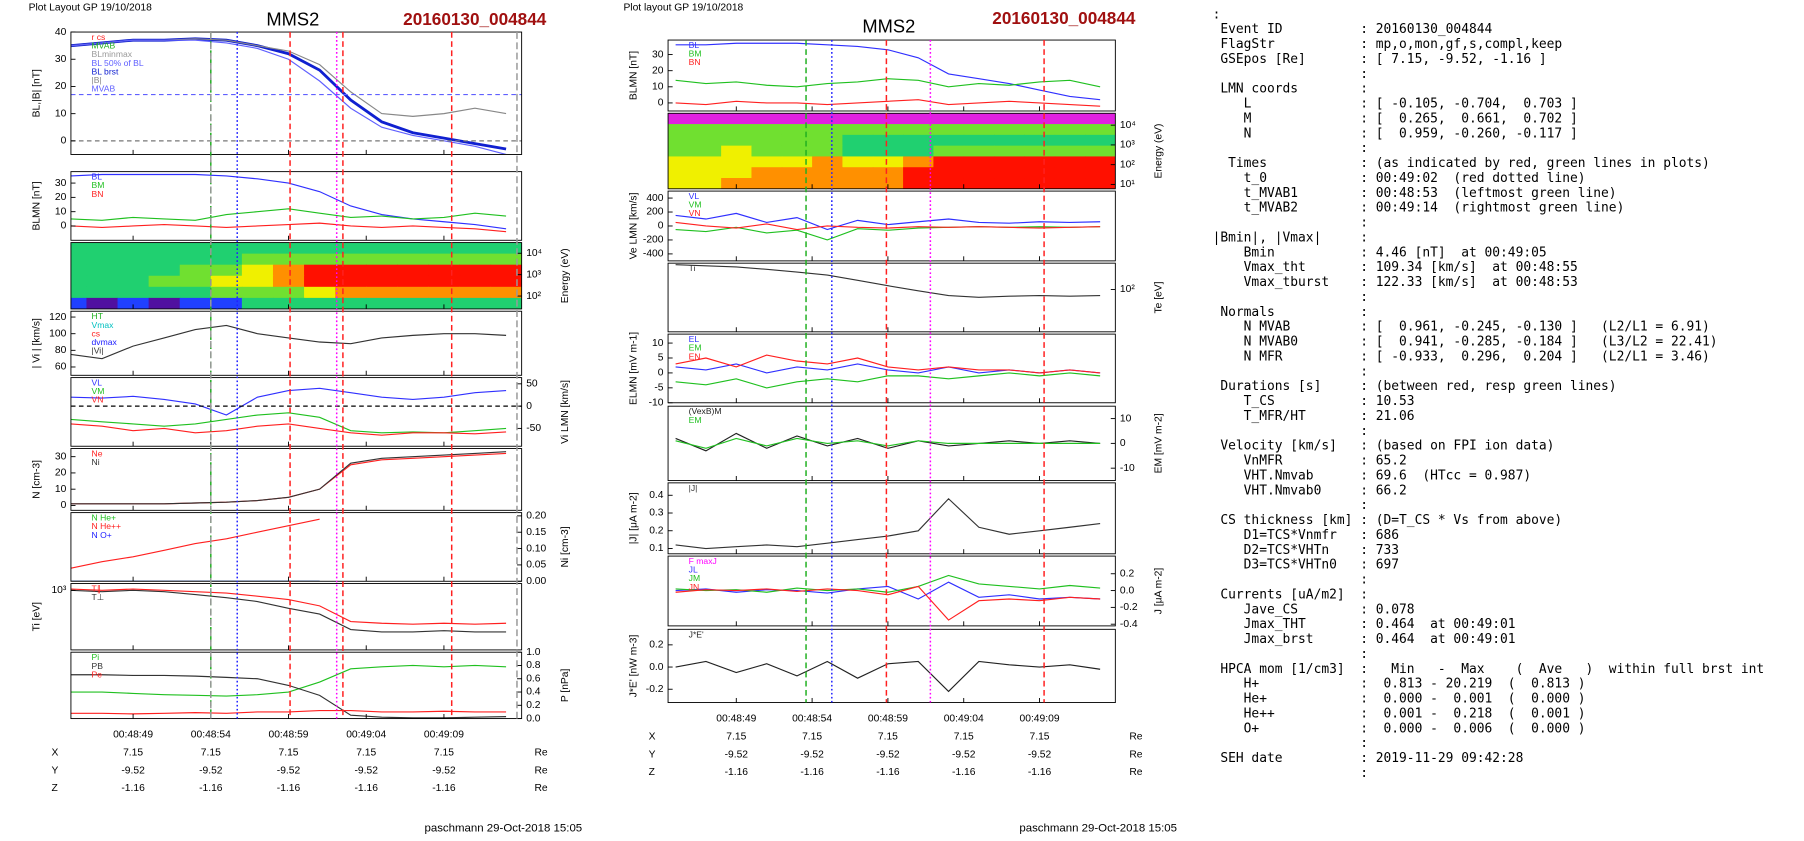  Describe the element at coordinates (1064, 18) in the screenshot. I see `event-id: 20160130_004844` at that location.